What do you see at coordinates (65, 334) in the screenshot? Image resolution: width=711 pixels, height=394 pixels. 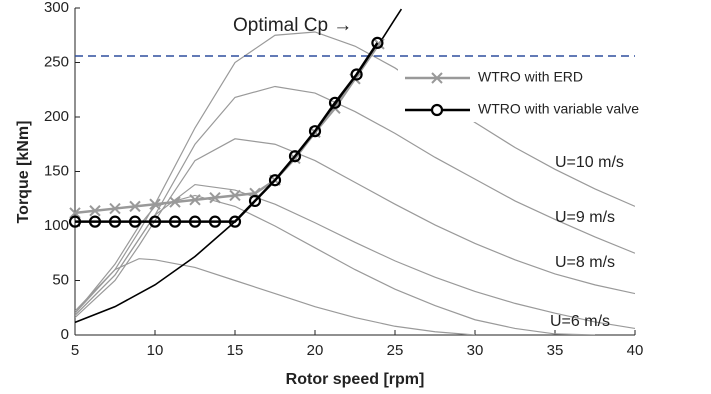 I see `y-tick-label: 0` at bounding box center [65, 334].